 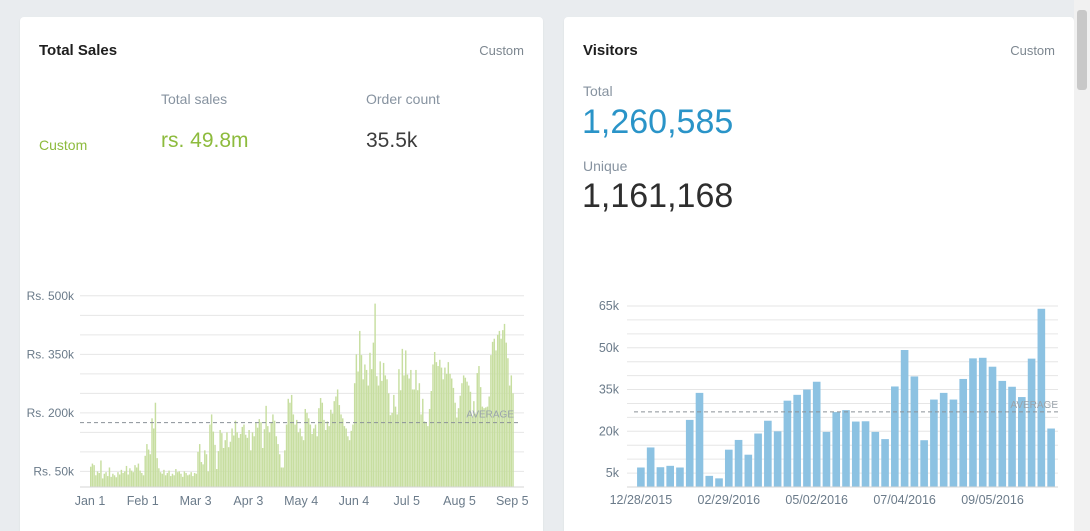 I want to click on visitors-period-link: Custom, so click(x=1032, y=50).